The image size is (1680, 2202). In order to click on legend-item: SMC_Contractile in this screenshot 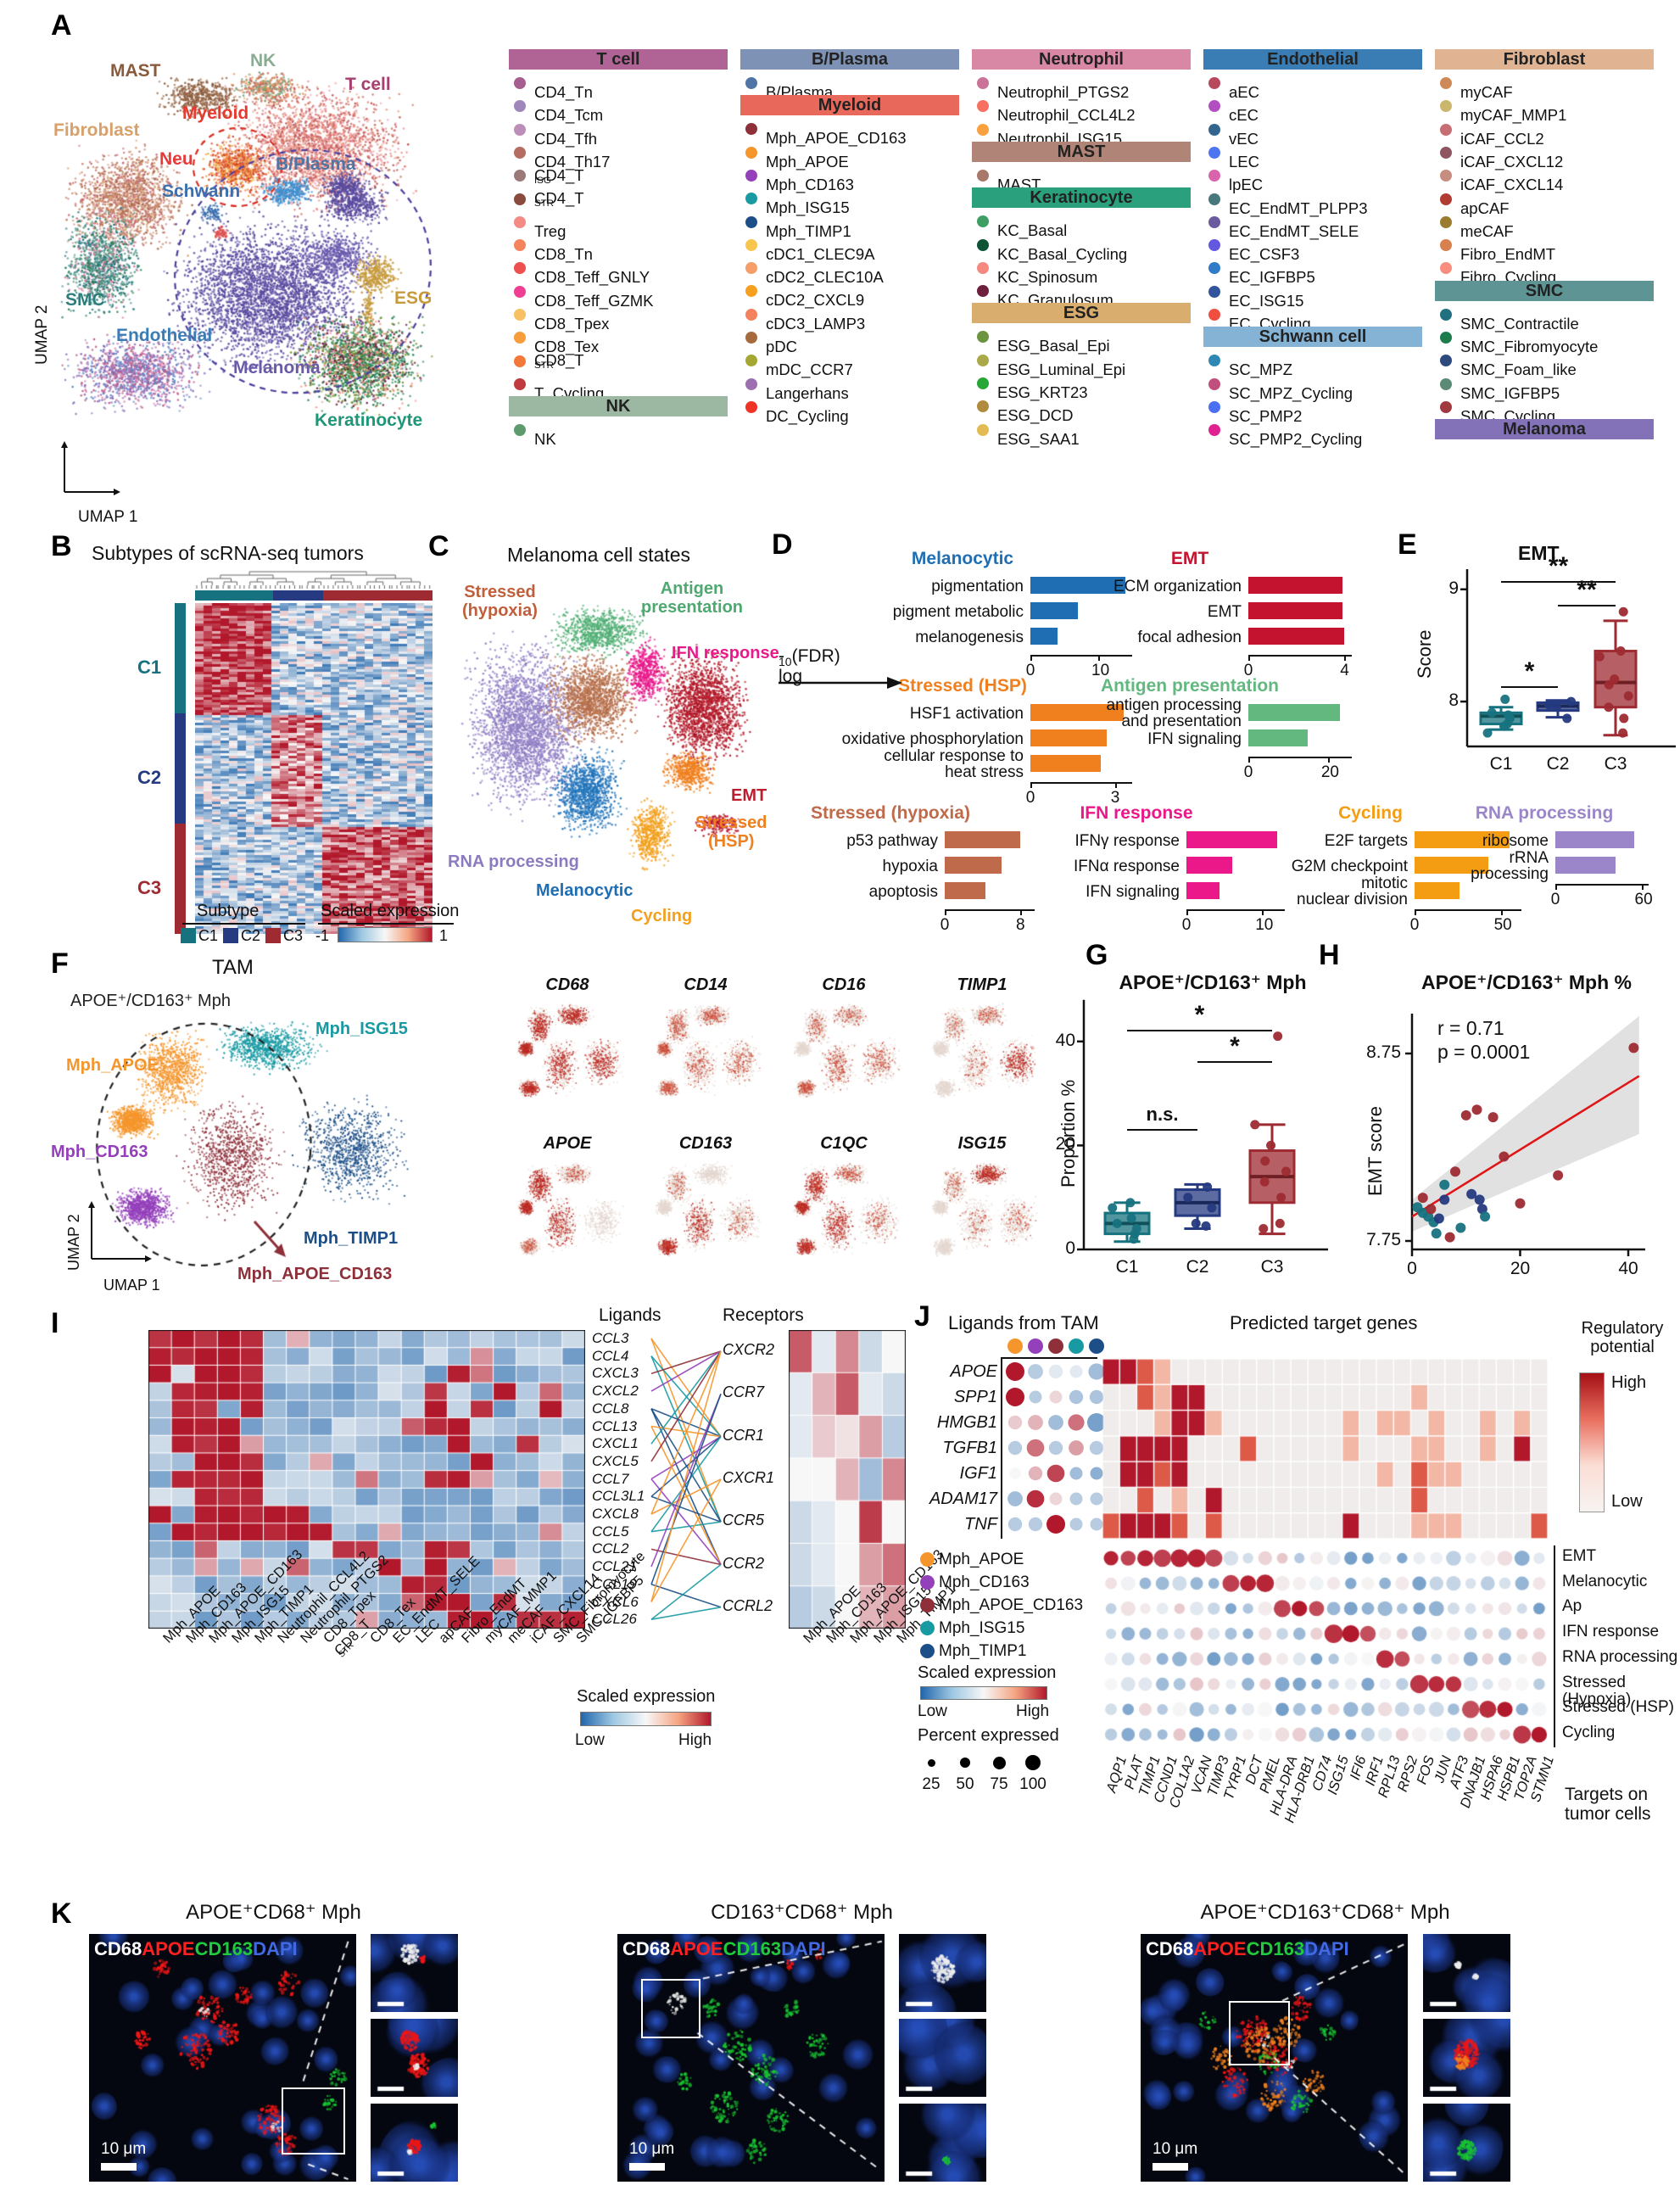, I will do `click(1544, 319)`.